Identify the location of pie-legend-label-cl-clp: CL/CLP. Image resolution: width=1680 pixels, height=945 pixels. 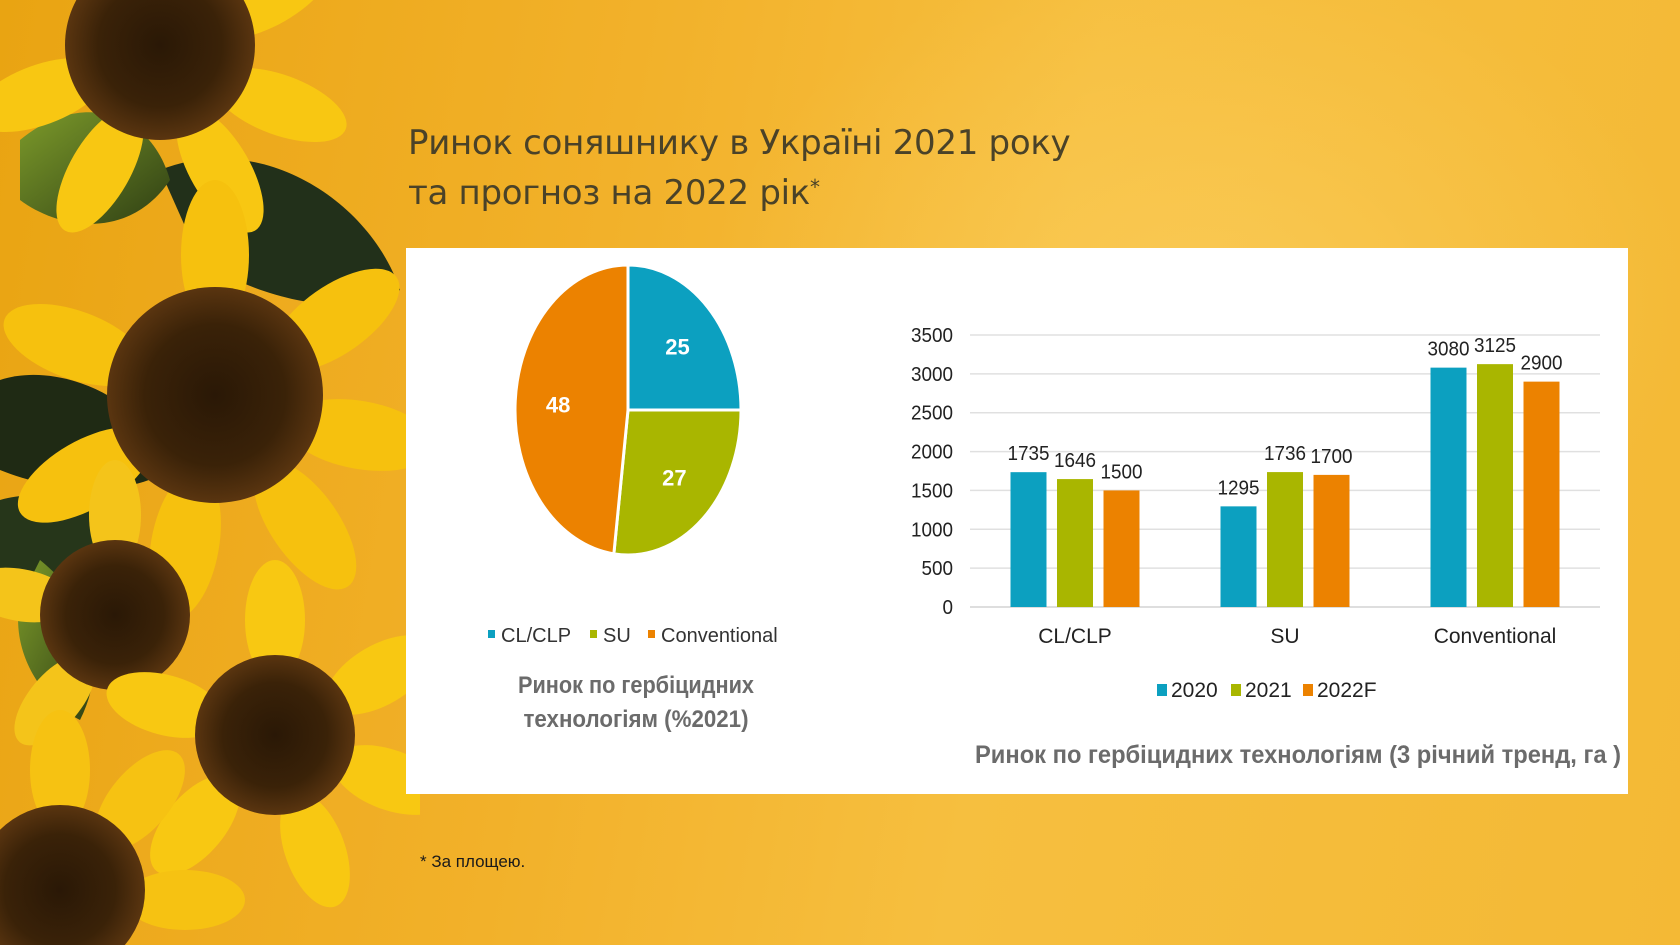
(536, 636).